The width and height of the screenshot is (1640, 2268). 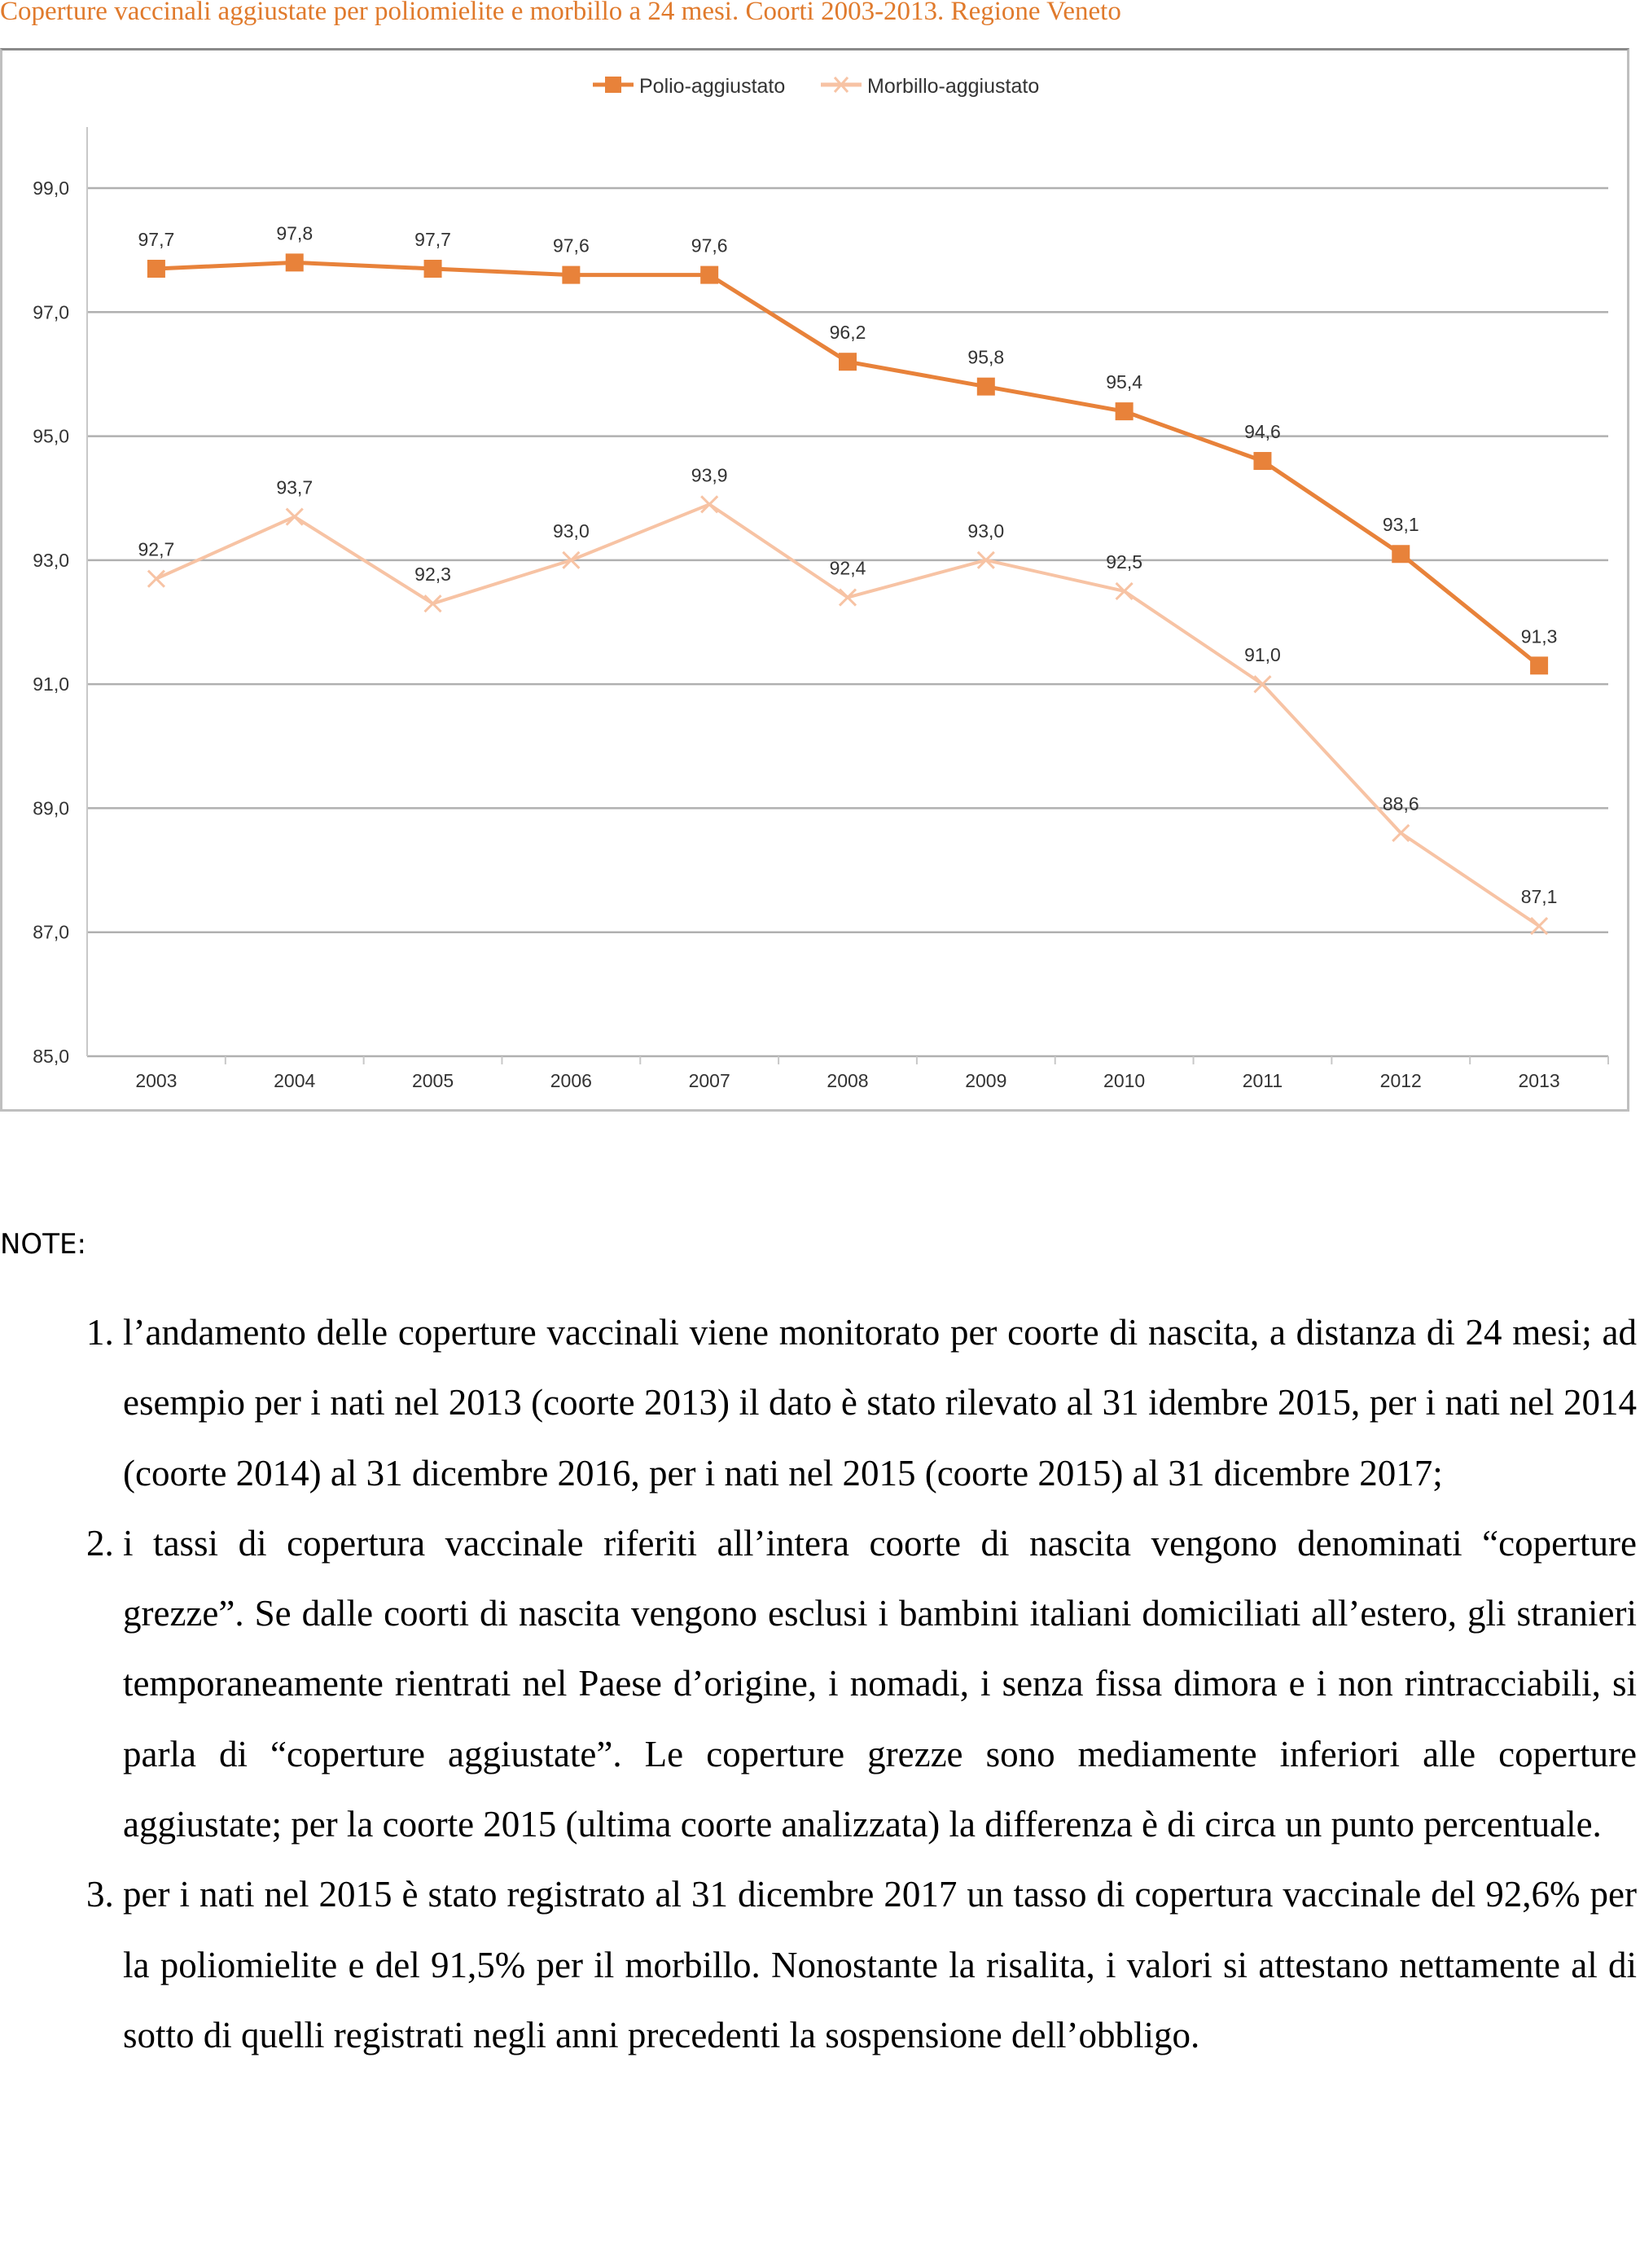 What do you see at coordinates (848, 568) in the screenshot?
I see `data-label: 92,4` at bounding box center [848, 568].